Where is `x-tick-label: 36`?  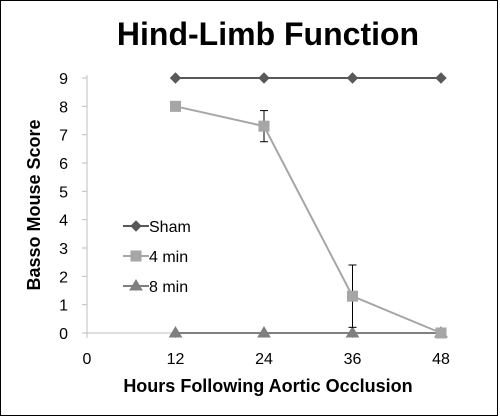 x-tick-label: 36 is located at coordinates (353, 359).